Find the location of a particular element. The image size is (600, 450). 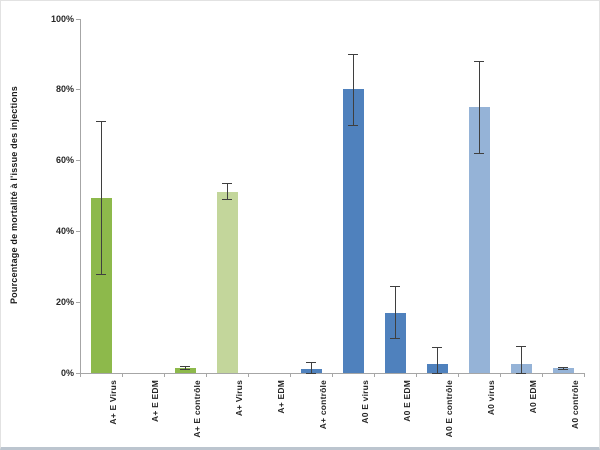

y-axis-tick-label: 80% is located at coordinates (64, 89).